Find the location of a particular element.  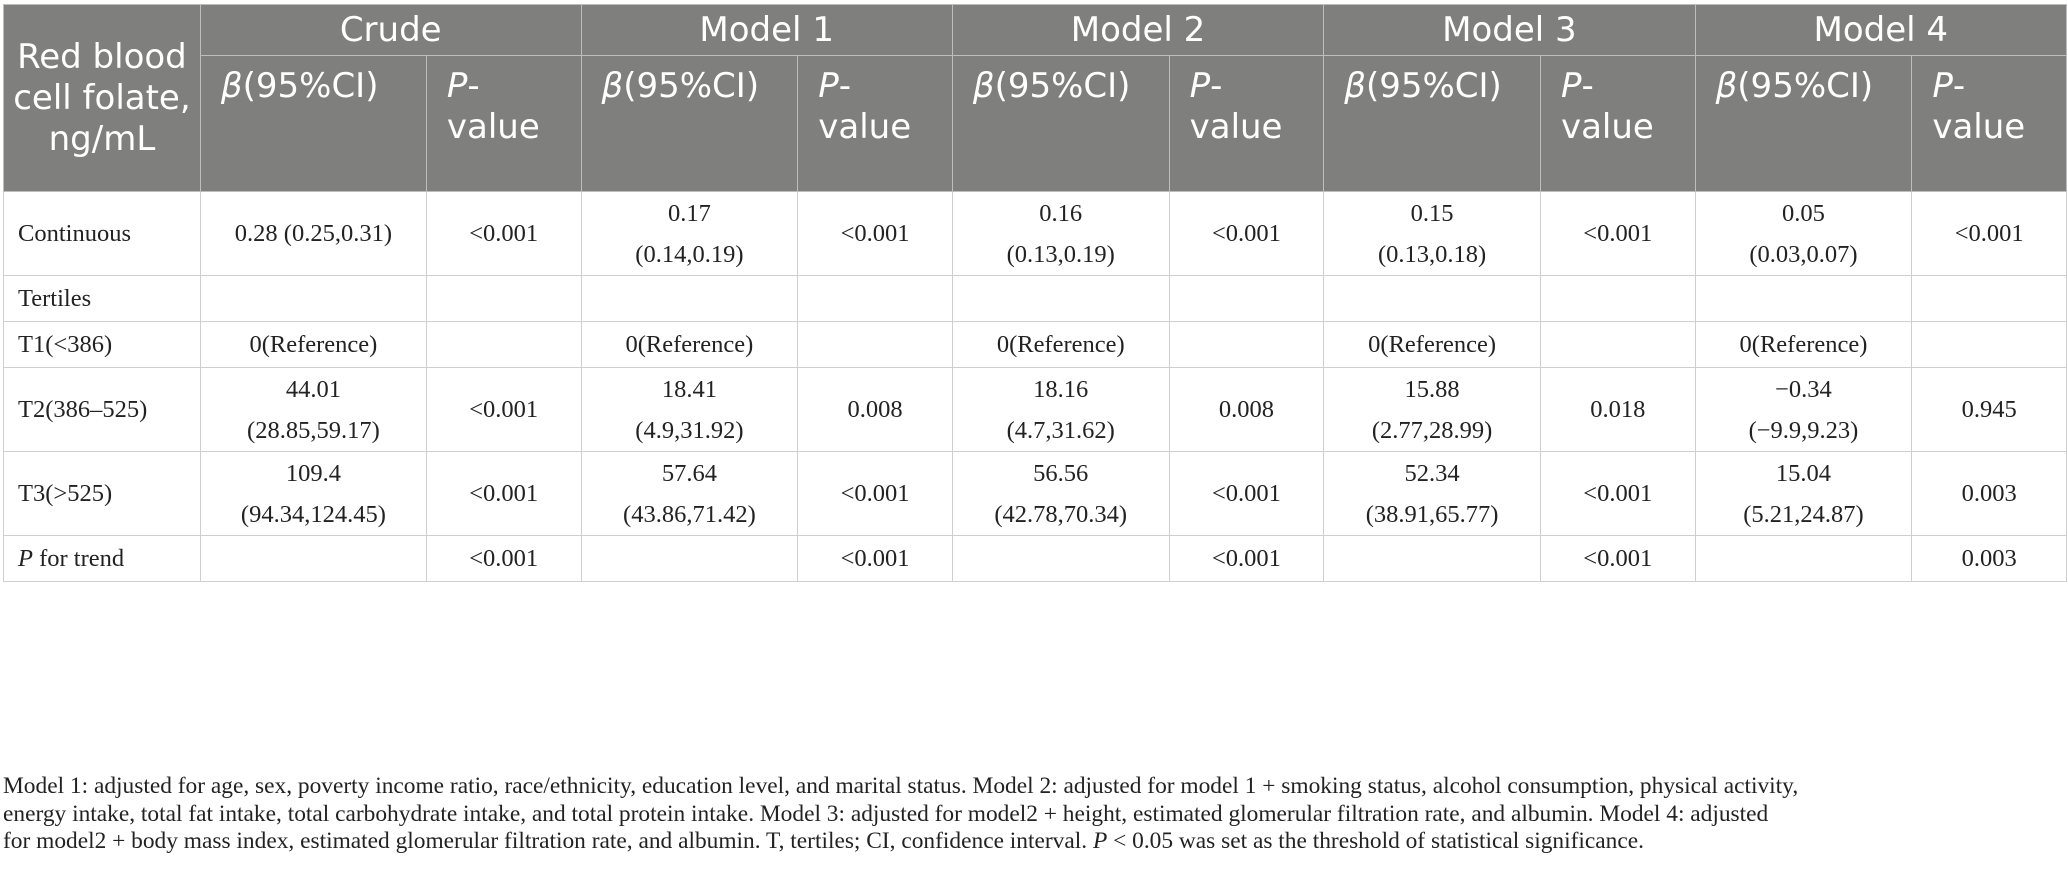

model-header: Model 1 is located at coordinates (766, 30).